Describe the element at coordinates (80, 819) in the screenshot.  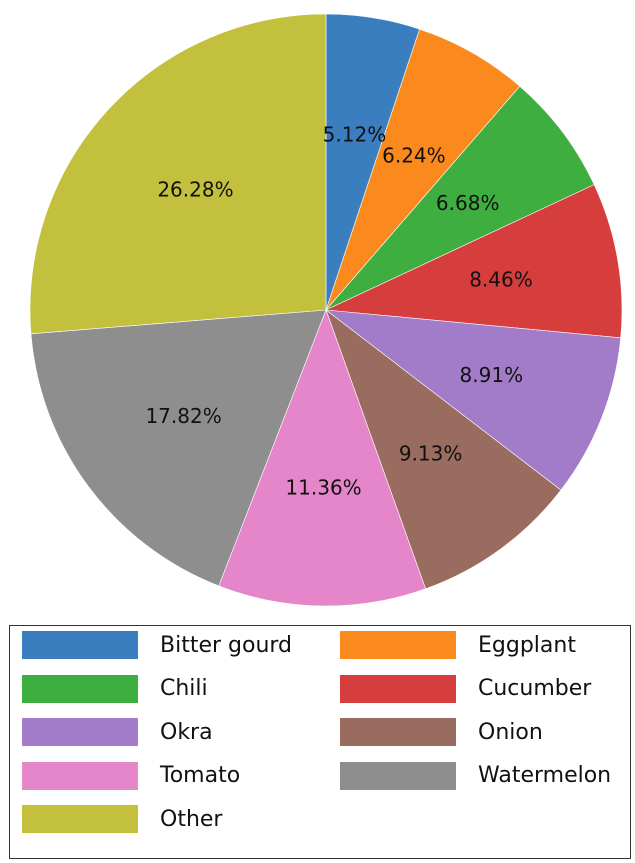
I see `legend-swatch-other` at that location.